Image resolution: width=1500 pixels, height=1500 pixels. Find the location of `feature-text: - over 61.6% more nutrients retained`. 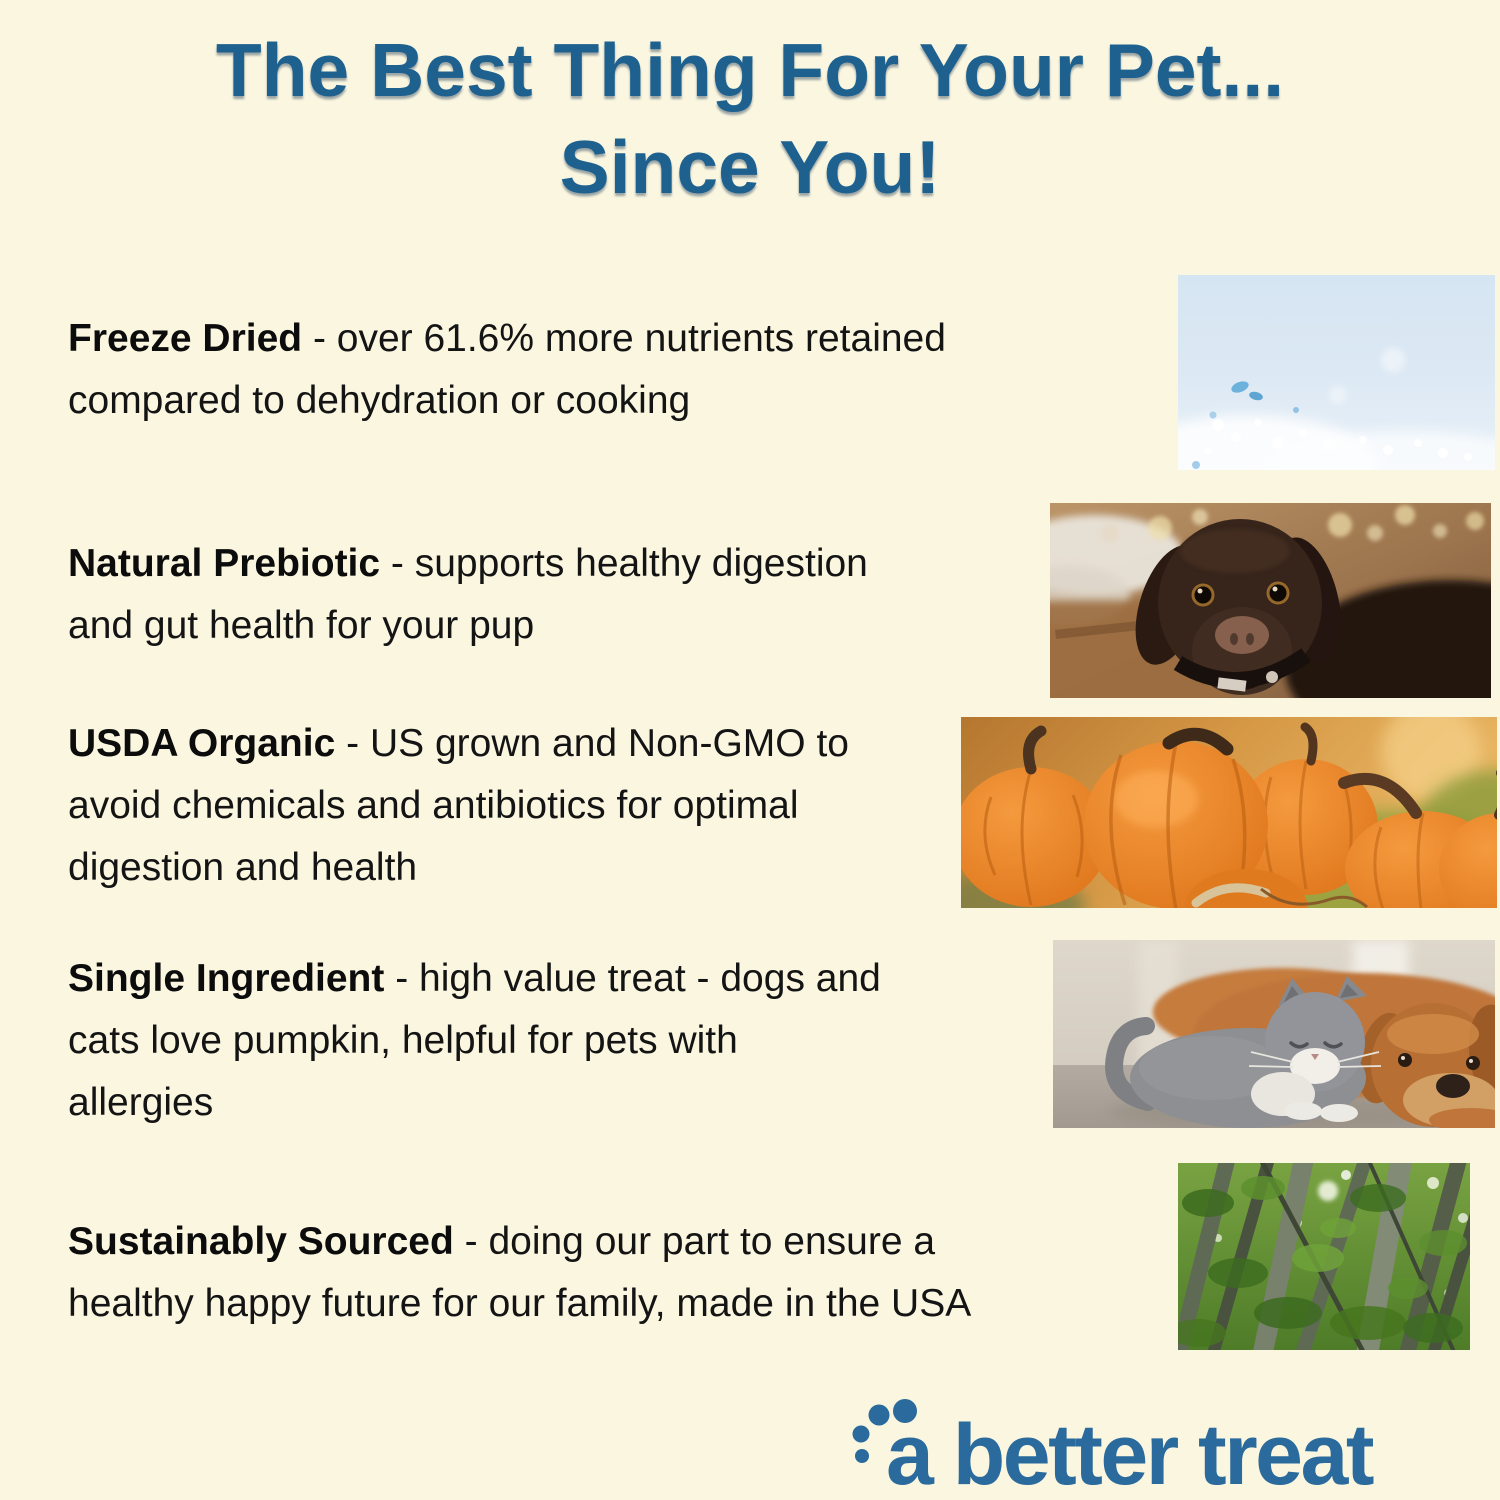

feature-text: - over 61.6% more nutrients retained is located at coordinates (624, 338).